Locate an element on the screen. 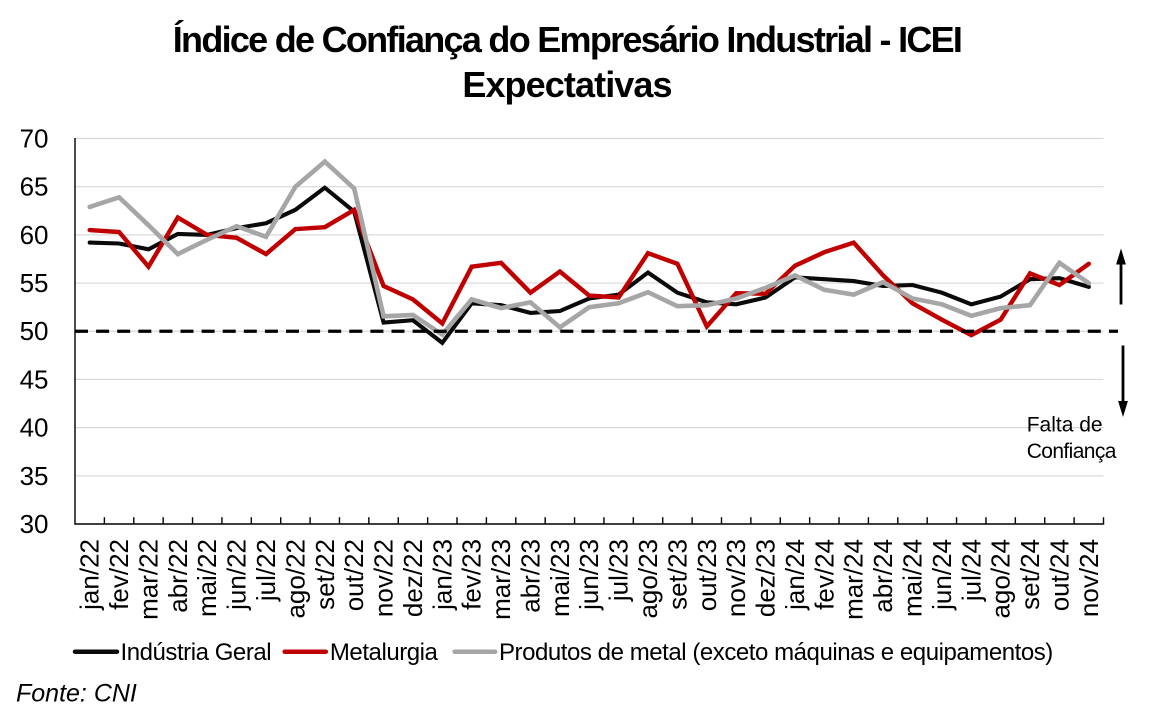  svg-text: jun/22 is located at coordinates (237, 575).